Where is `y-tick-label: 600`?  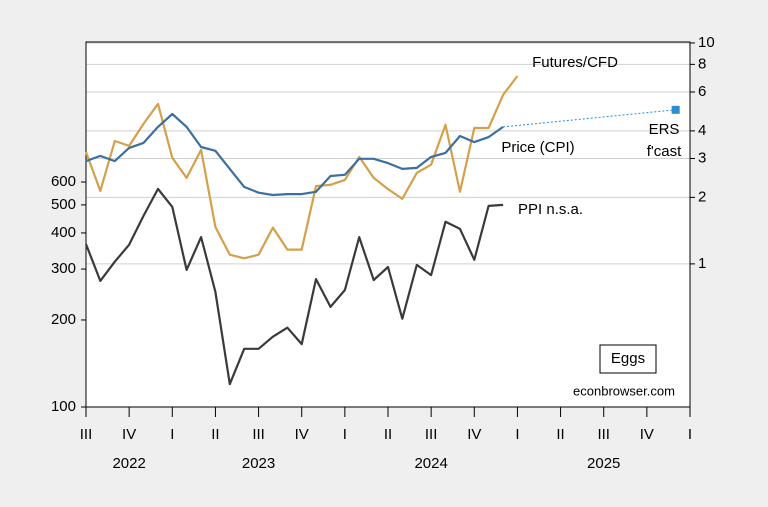
y-tick-label: 600 is located at coordinates (63, 181).